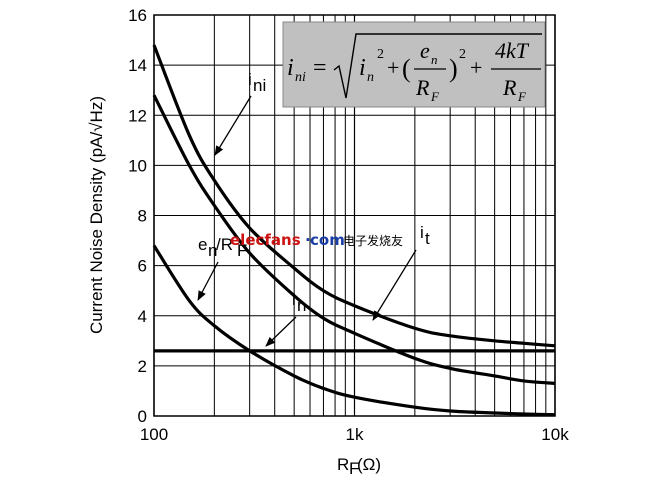 This screenshot has width=650, height=477. I want to click on formula-term1-sub: n, so click(370, 77).